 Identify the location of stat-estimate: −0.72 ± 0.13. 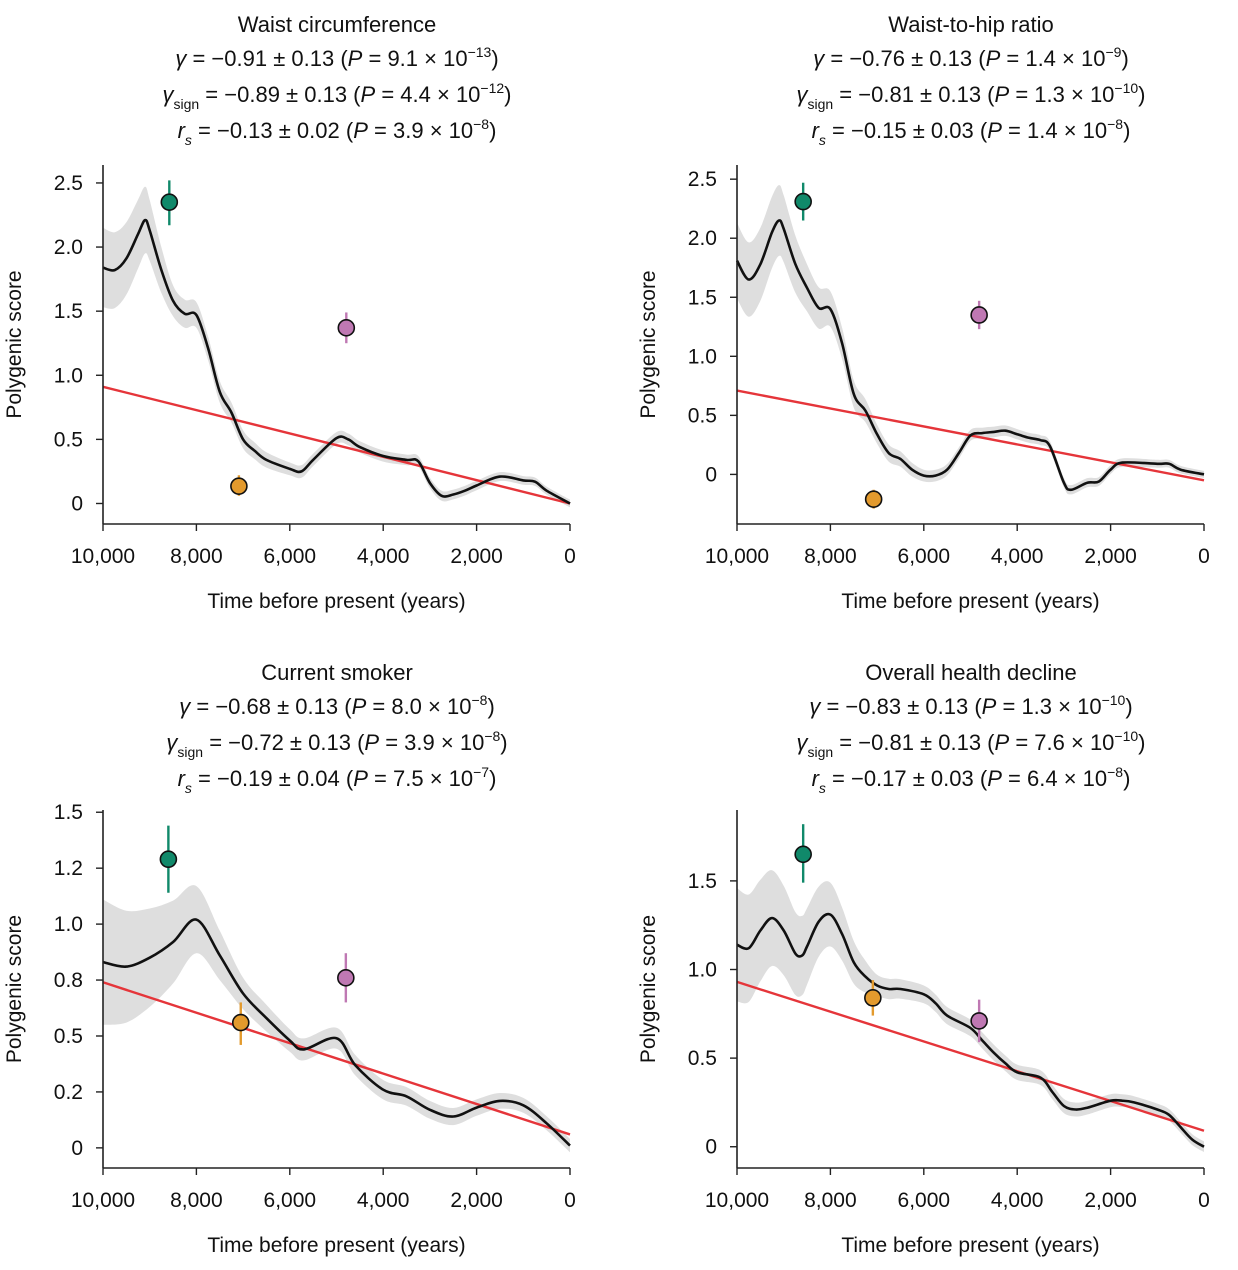
(289, 742).